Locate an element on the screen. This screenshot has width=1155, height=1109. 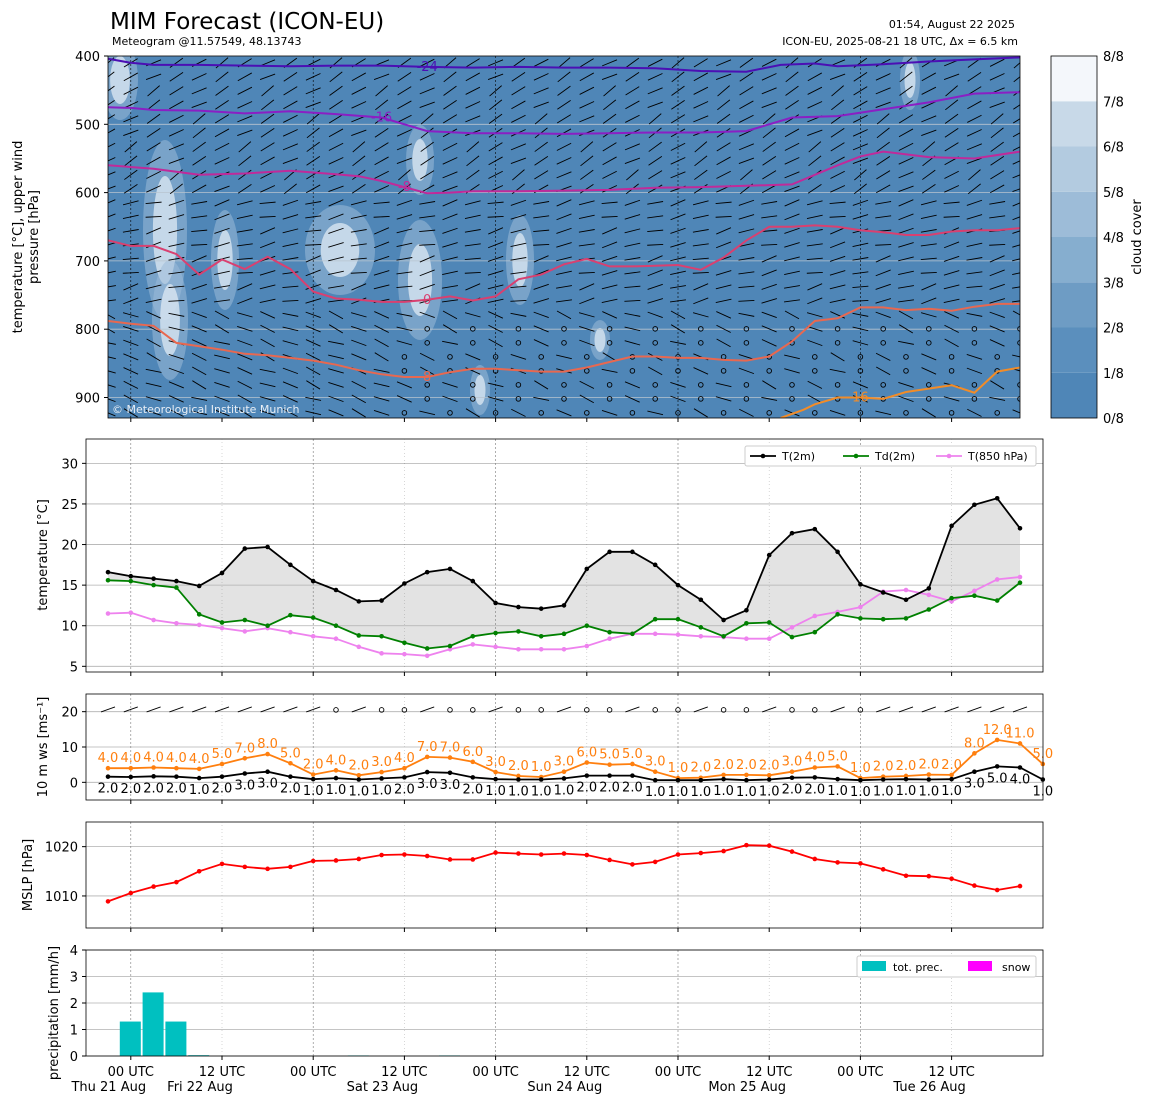
panel2-legend is located at coordinates (890, 456).